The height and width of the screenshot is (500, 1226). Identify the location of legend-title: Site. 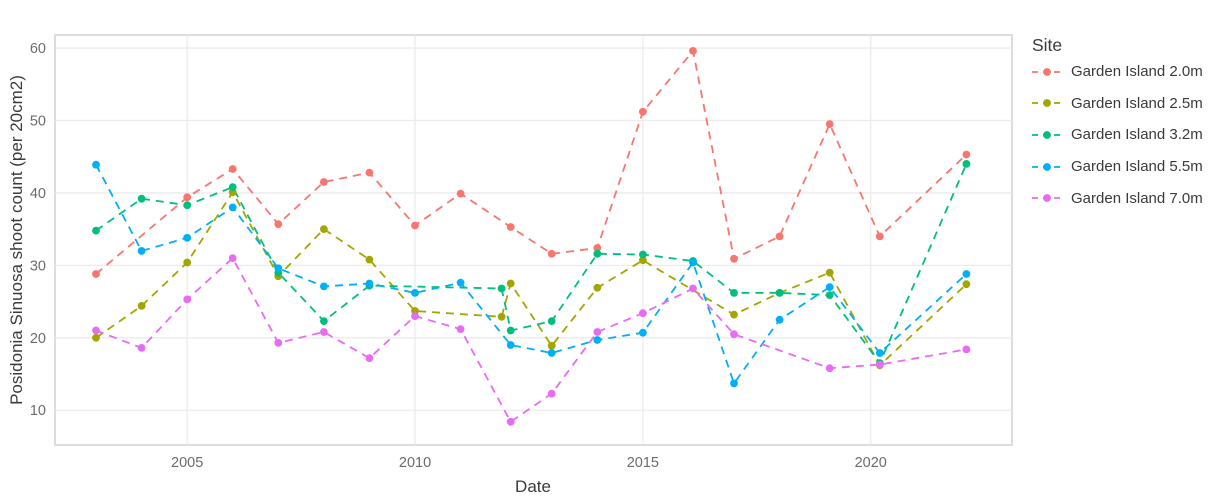
(1047, 45).